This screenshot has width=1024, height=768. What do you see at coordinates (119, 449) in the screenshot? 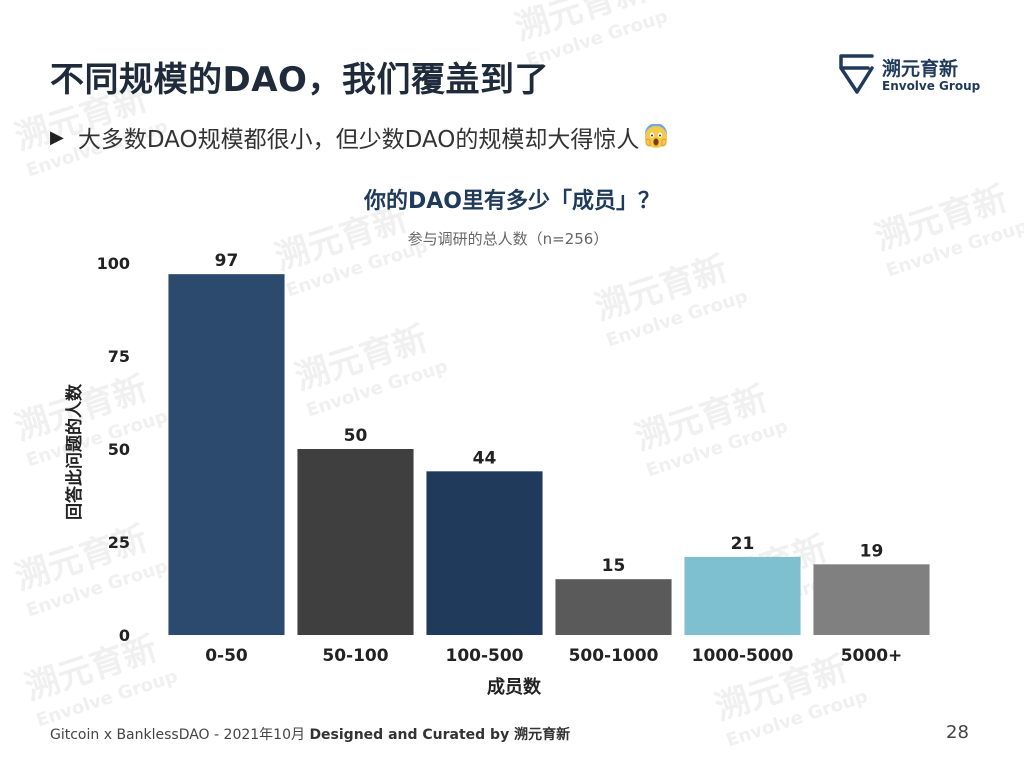
I see `y-tick-label: 50` at bounding box center [119, 449].